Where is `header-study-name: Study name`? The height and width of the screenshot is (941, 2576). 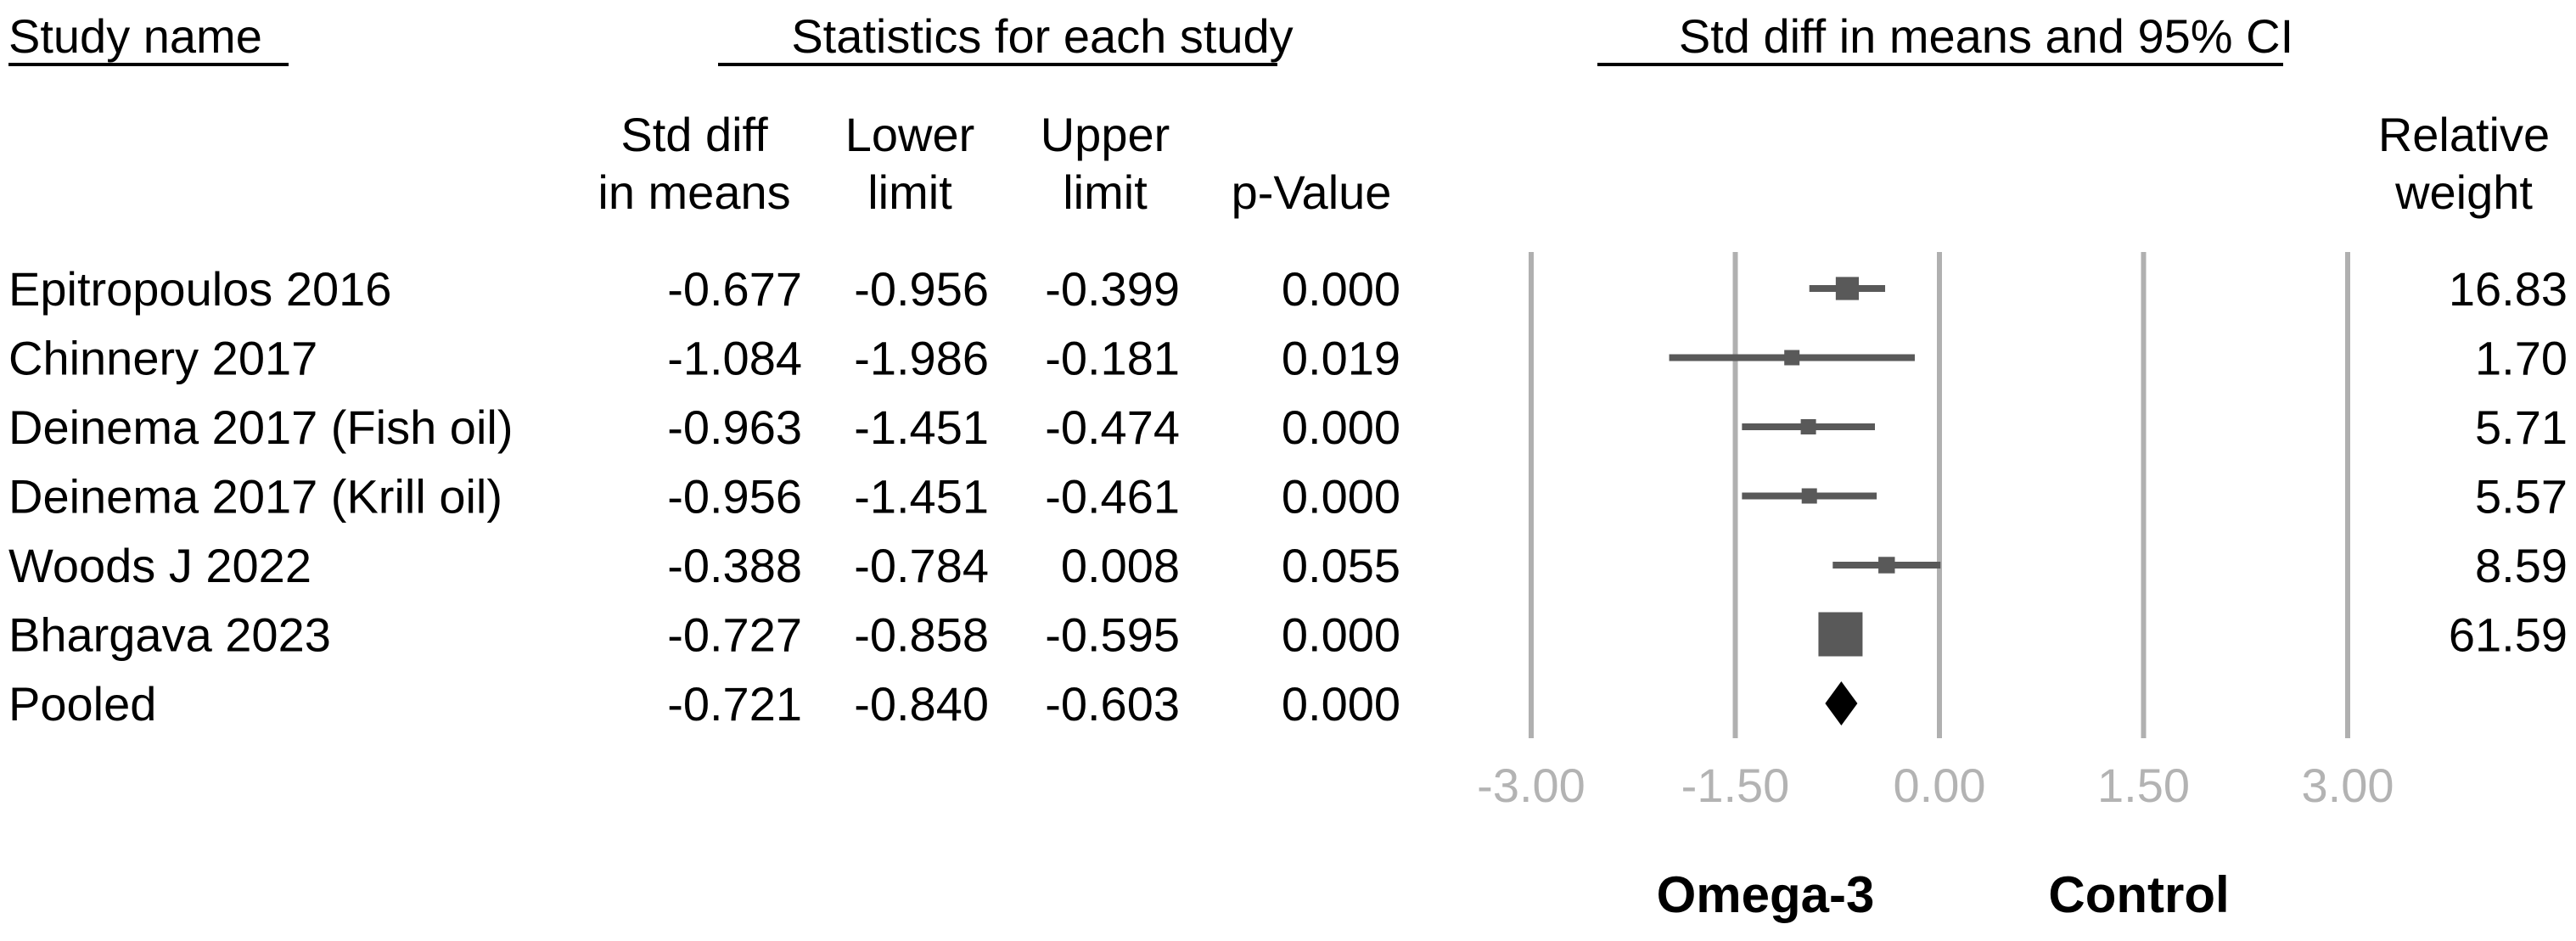 header-study-name: Study name is located at coordinates (135, 36).